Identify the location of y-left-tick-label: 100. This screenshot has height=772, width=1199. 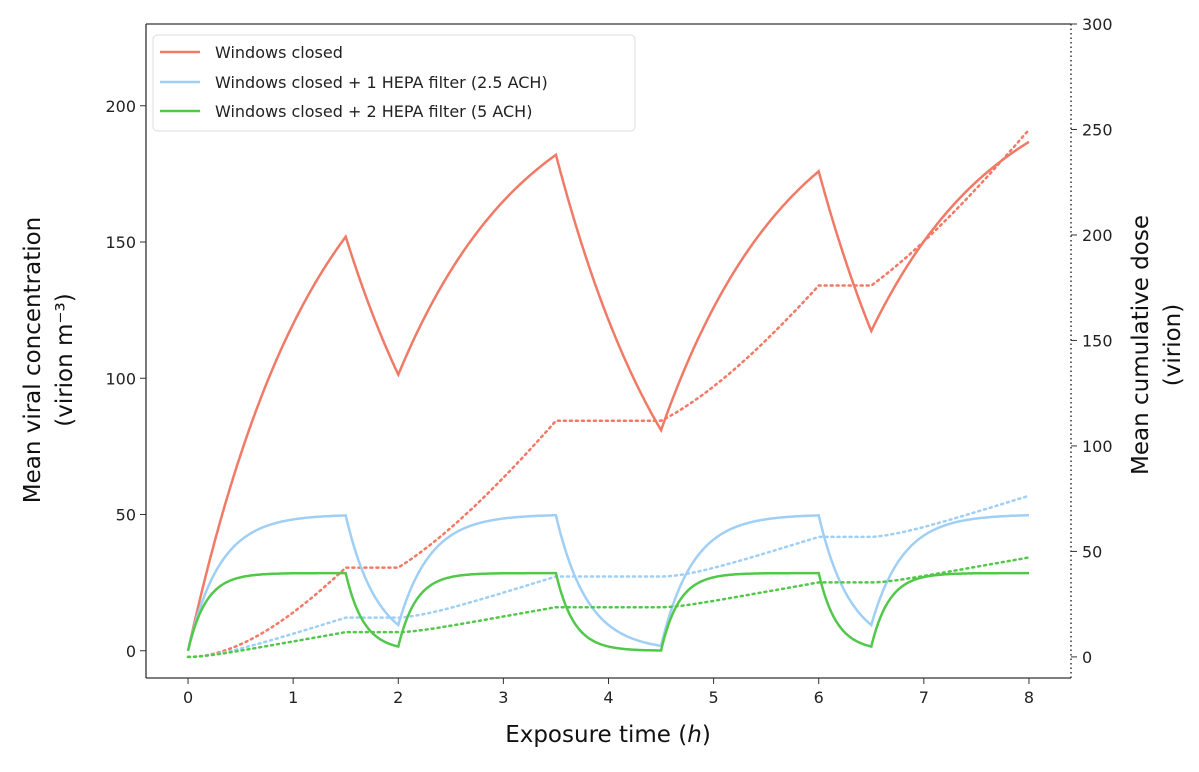
(120, 378).